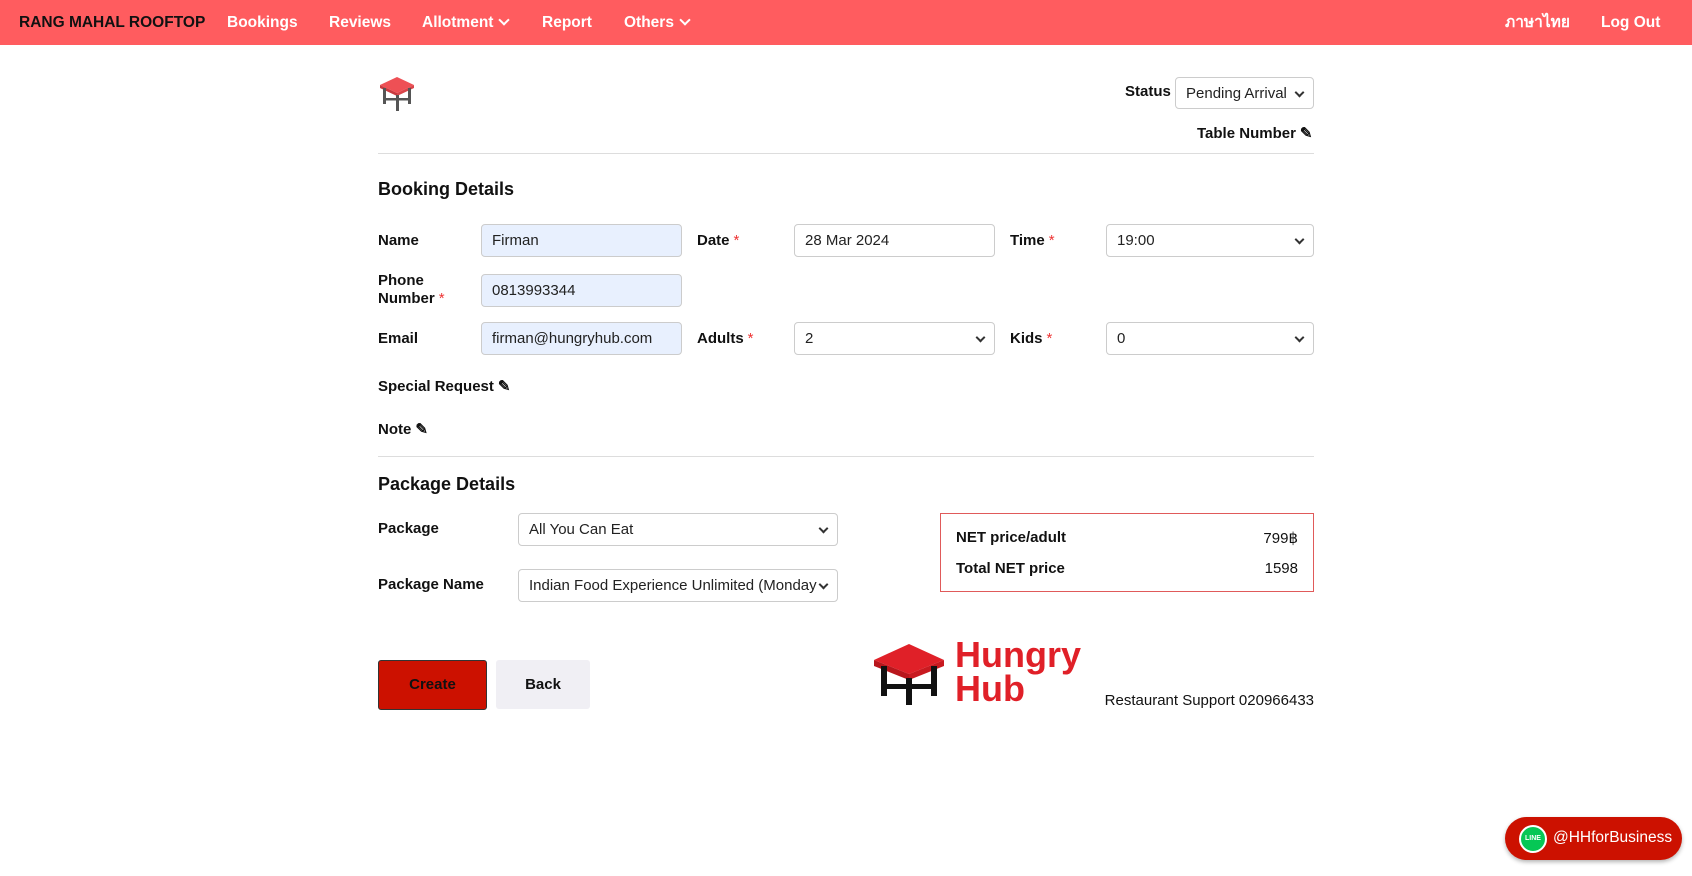 The width and height of the screenshot is (1692, 876). Describe the element at coordinates (809, 338) in the screenshot. I see `adults-value: 2` at that location.